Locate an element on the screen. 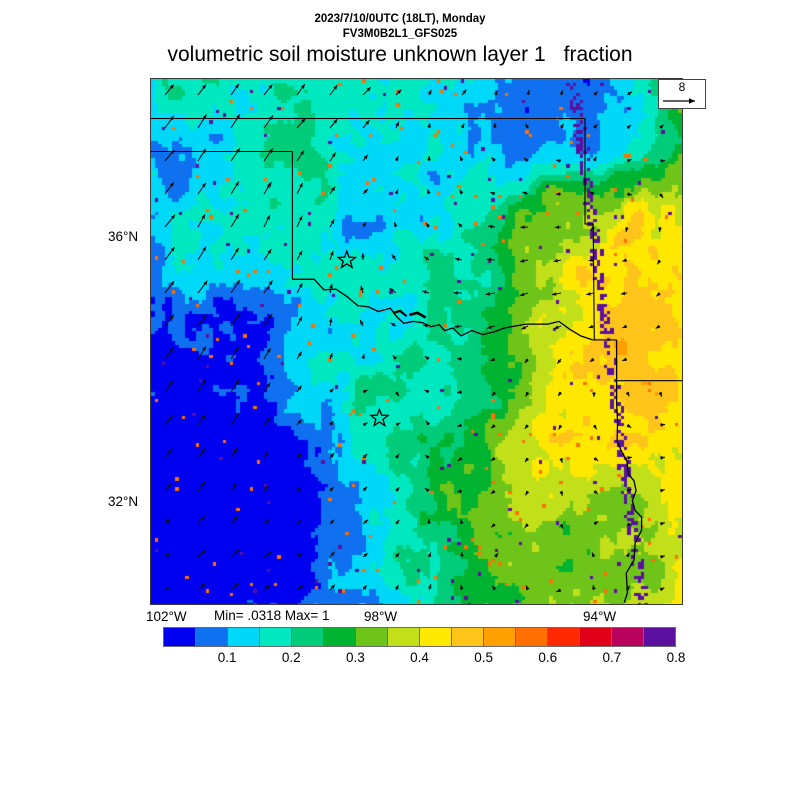 The image size is (800, 800). title-variable-name: volumetric soil moisture unknown layer 1 is located at coordinates (356, 54).